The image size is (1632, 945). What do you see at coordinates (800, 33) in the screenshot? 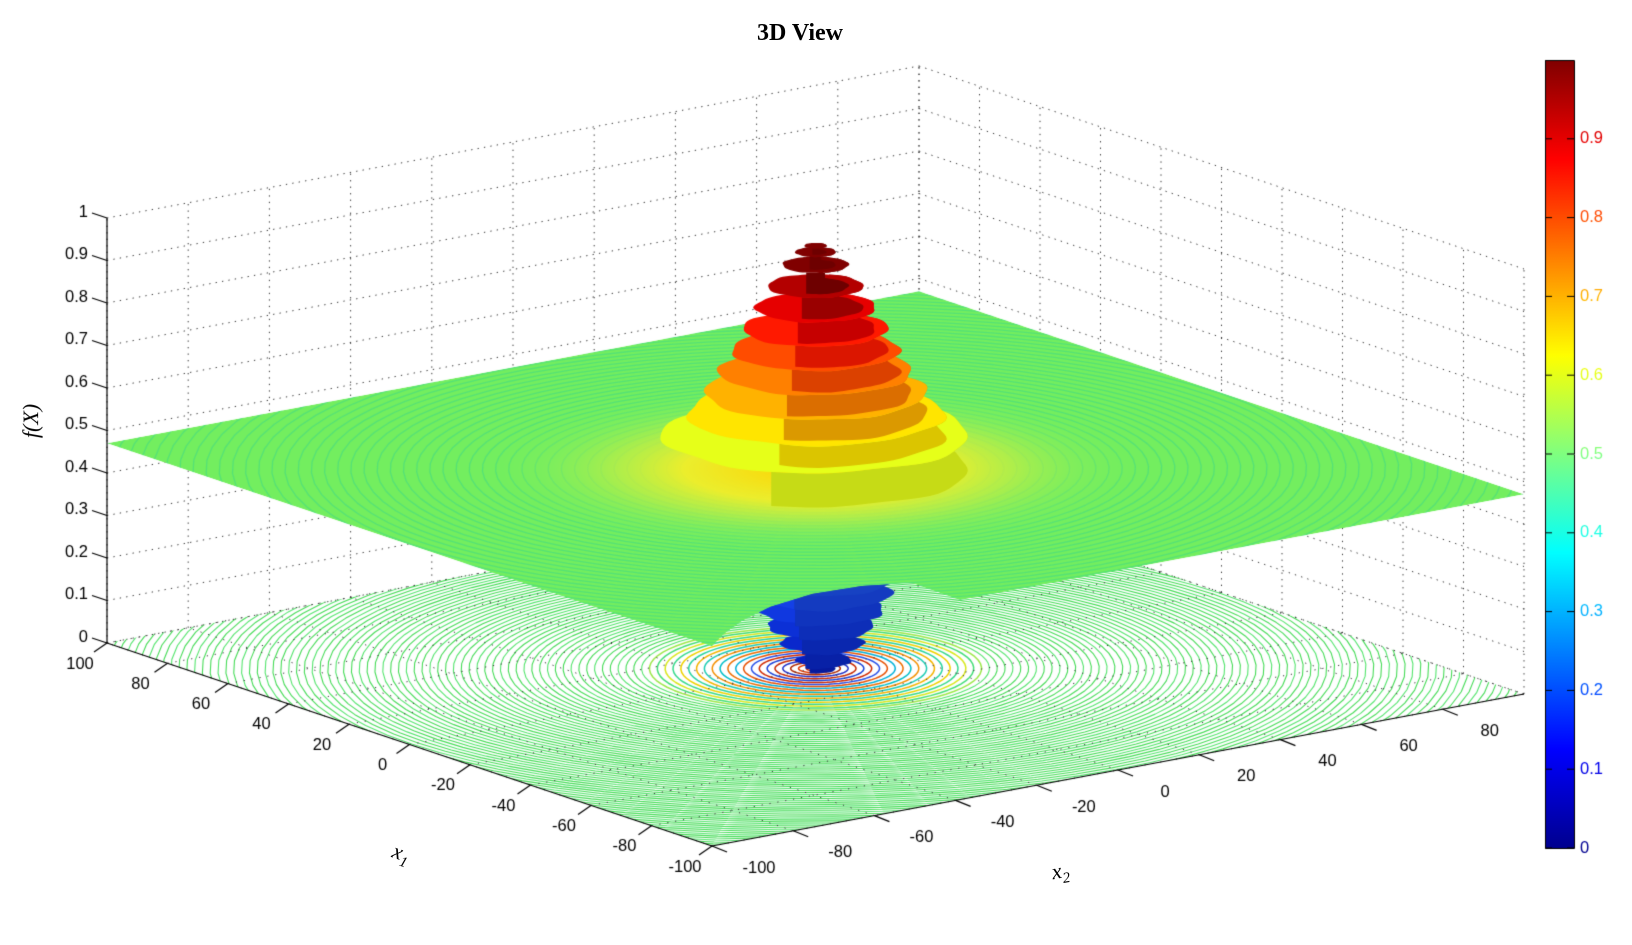
I see `chart-title: 3D View` at bounding box center [800, 33].